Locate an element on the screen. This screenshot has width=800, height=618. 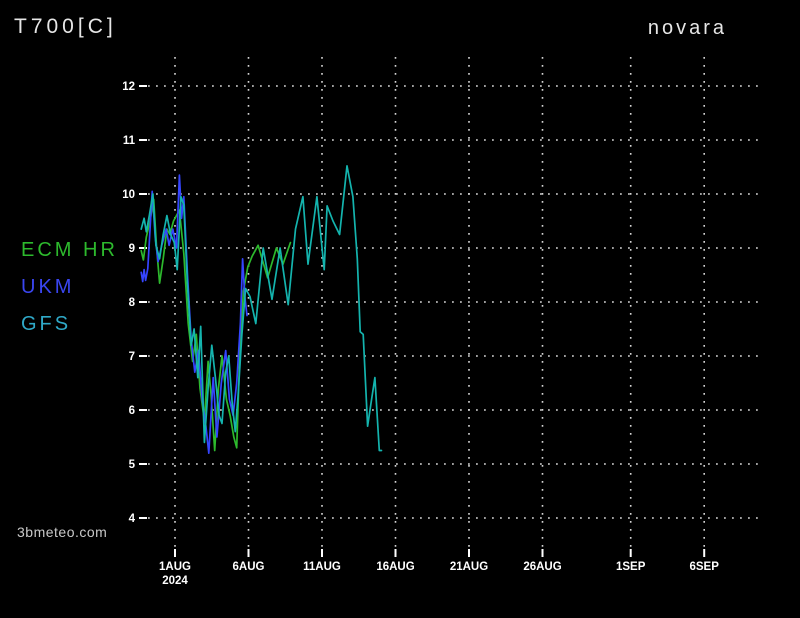
x-tick-label-26aug: 26AUG is located at coordinates (542, 567).